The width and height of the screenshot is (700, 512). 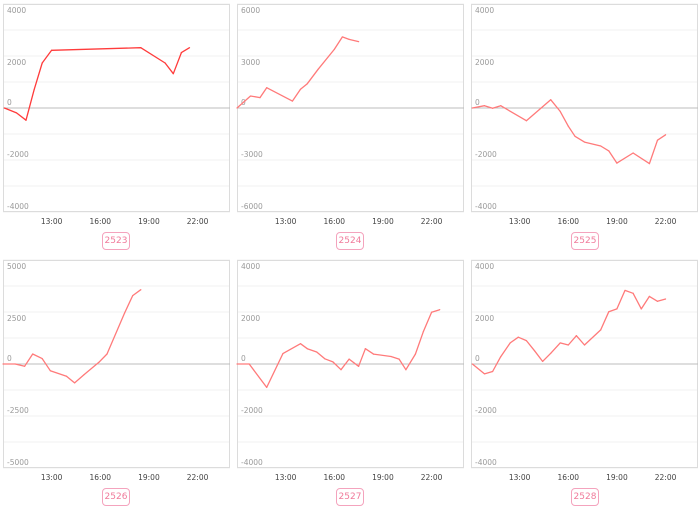 What do you see at coordinates (350, 241) in the screenshot?
I see `chart-label-2524: 2524` at bounding box center [350, 241].